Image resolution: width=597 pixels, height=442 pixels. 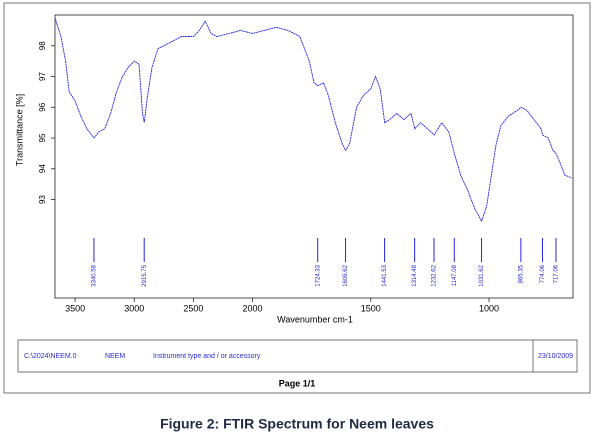 I want to click on footer-date: 23/10/2009, so click(x=555, y=356).